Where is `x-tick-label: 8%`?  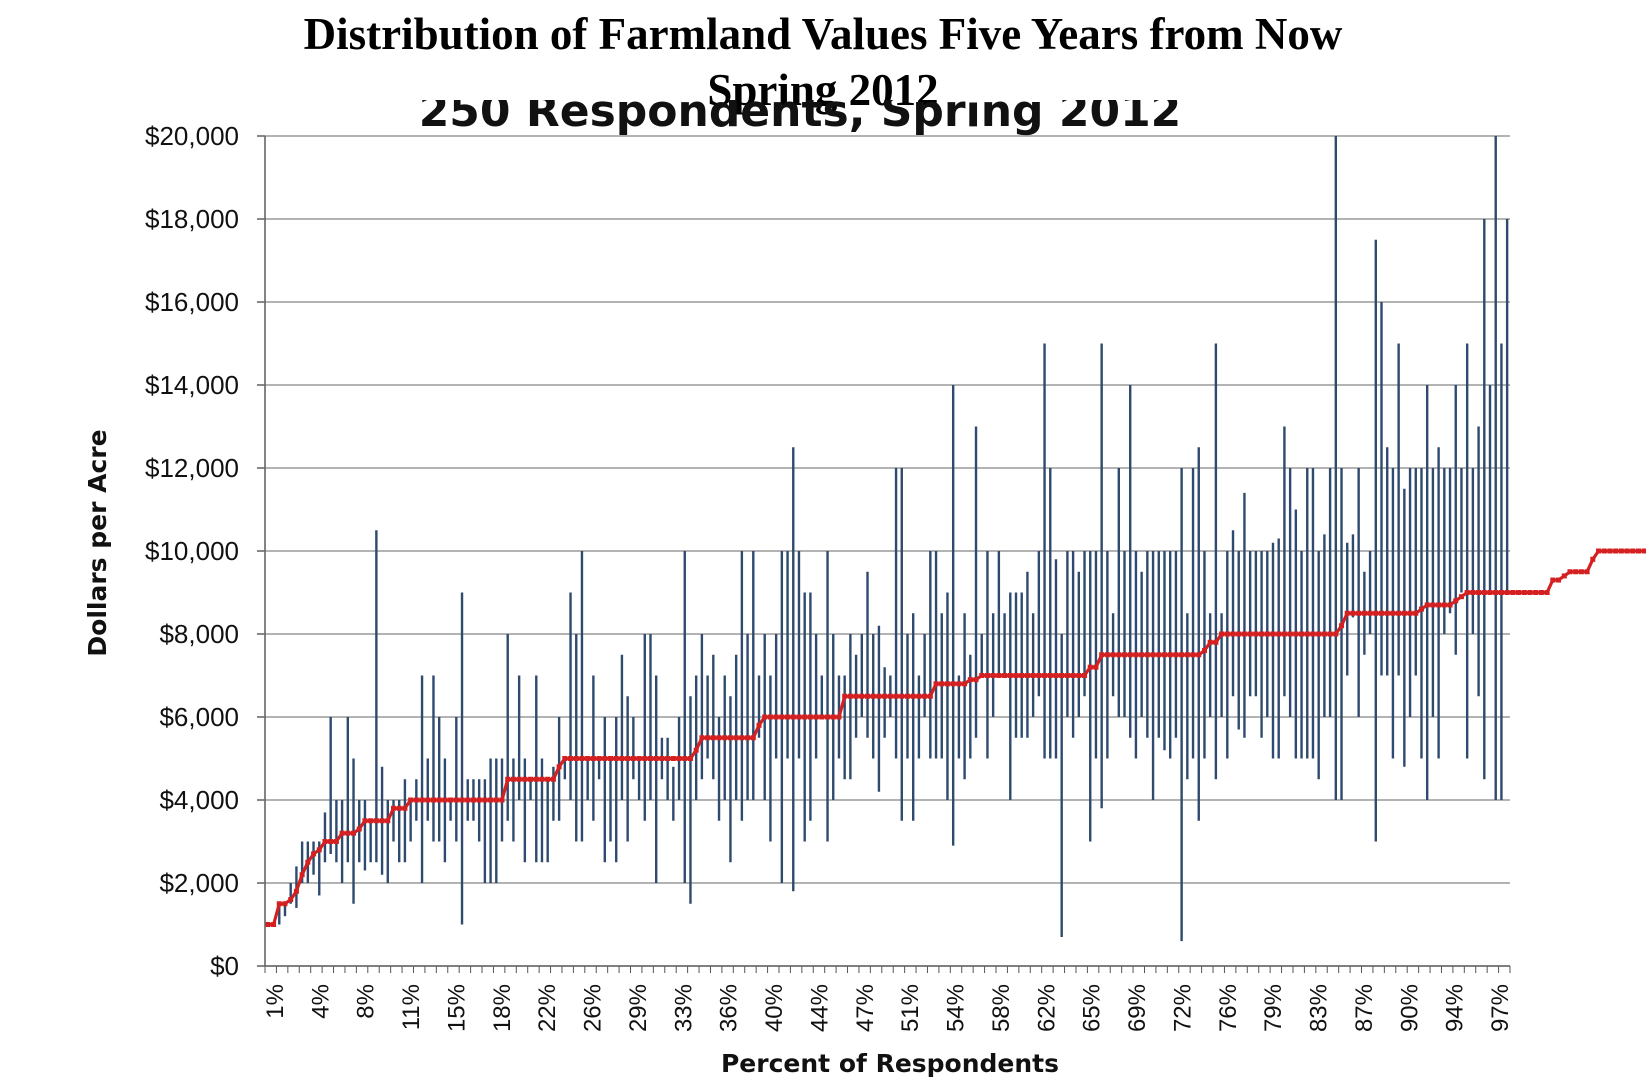
x-tick-label: 8% is located at coordinates (366, 1001).